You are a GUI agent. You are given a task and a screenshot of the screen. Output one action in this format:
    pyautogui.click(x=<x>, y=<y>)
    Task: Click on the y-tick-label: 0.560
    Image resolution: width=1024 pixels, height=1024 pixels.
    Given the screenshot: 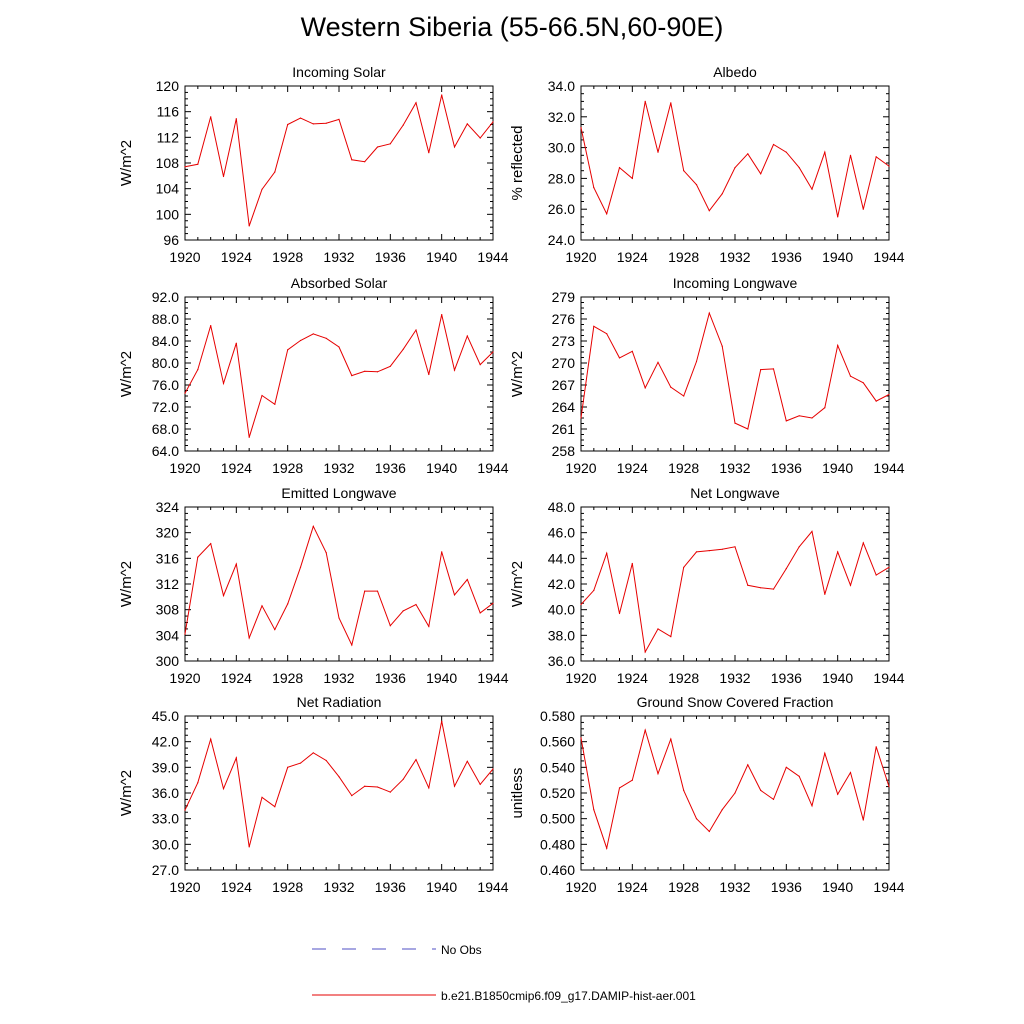 What is the action you would take?
    pyautogui.click(x=557, y=742)
    